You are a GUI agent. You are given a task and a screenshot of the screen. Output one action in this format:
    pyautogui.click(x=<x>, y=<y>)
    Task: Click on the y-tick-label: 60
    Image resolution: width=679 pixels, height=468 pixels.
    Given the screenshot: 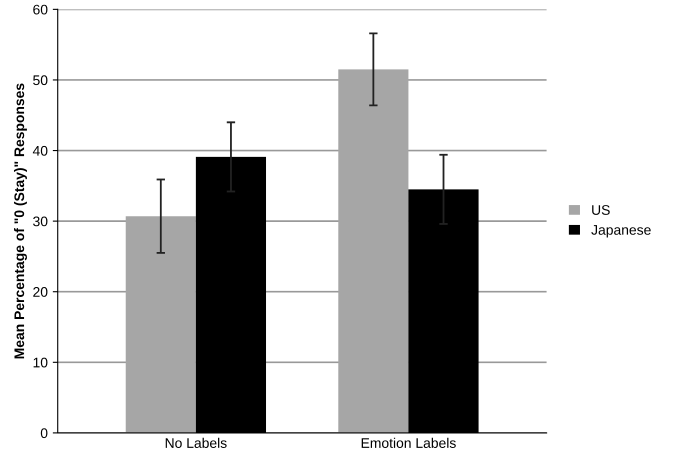 What is the action you would take?
    pyautogui.click(x=40, y=9)
    